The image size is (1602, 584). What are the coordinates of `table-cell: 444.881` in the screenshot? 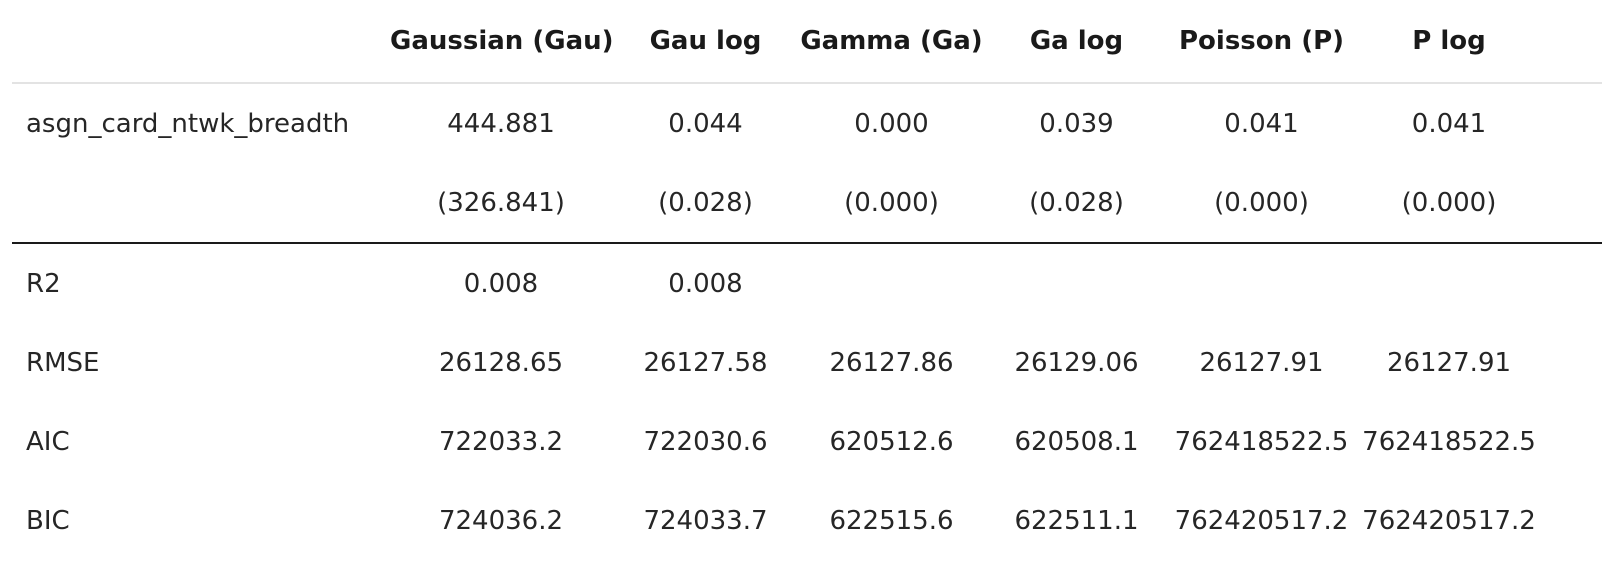 It's located at (501, 123).